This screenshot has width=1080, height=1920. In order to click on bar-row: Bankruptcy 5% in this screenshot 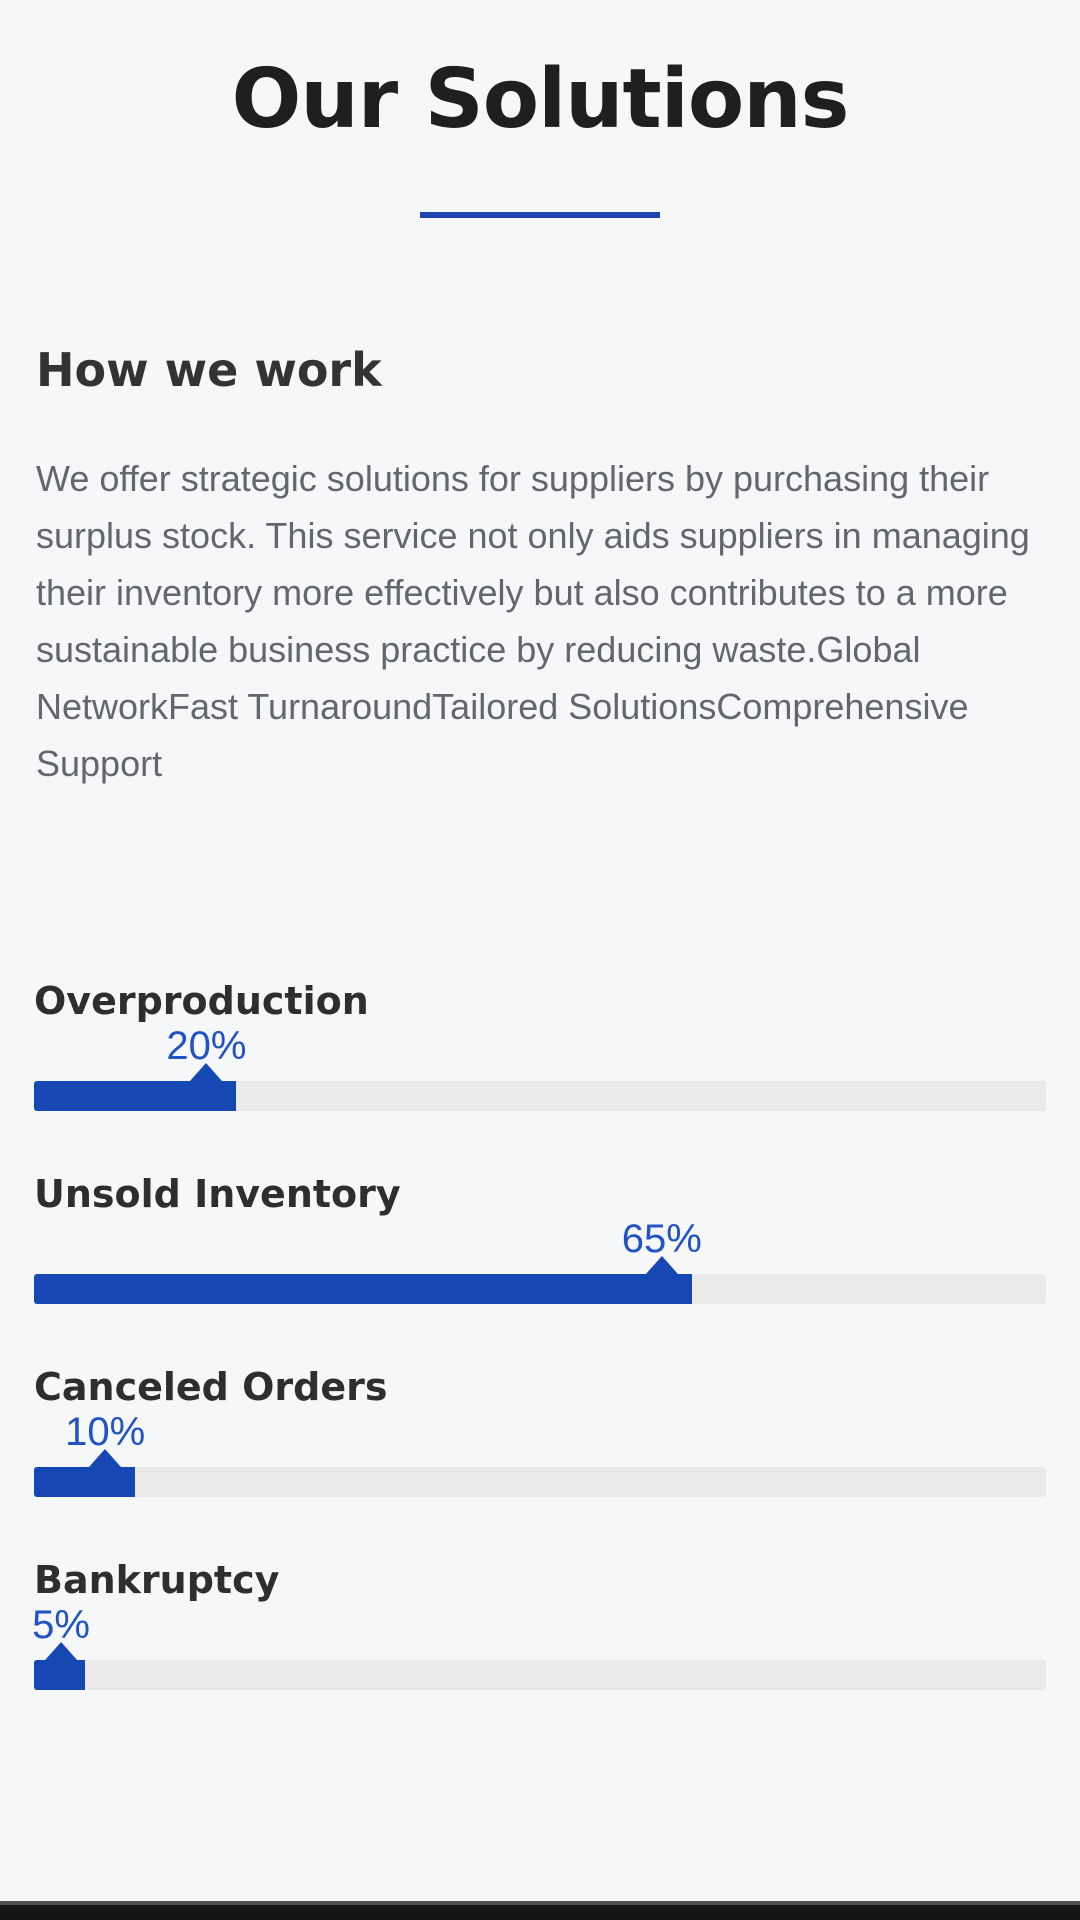, I will do `click(539, 1623)`.